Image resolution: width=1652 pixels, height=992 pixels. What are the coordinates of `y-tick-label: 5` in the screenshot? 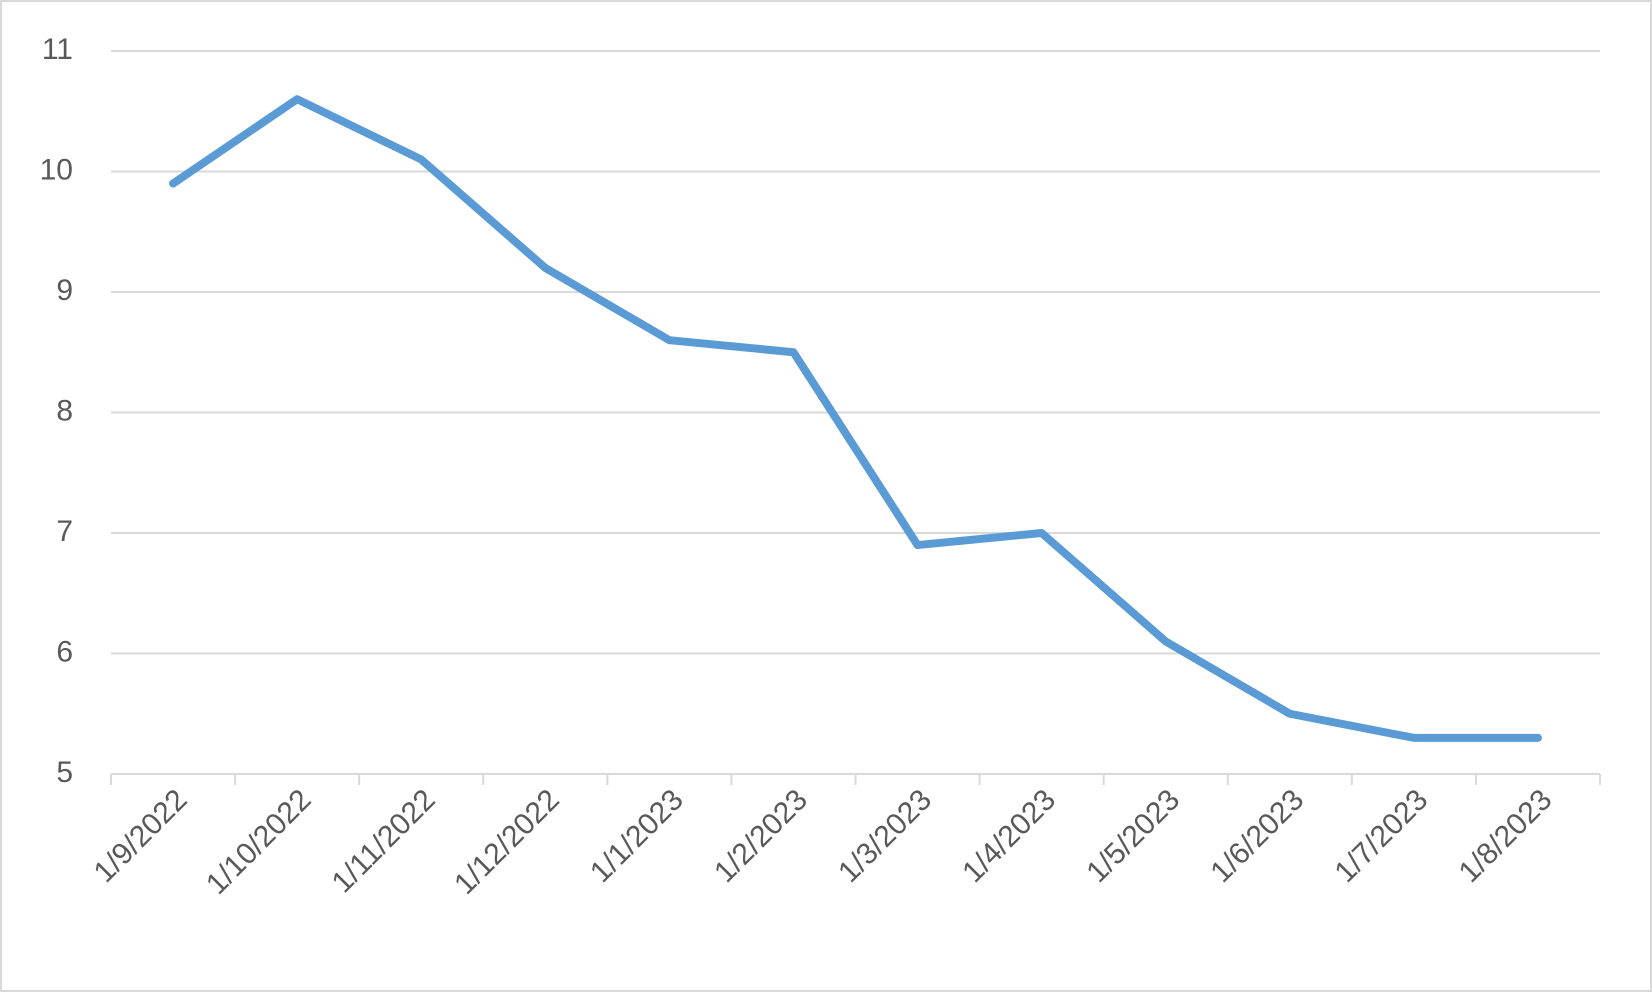 It's located at (64, 772).